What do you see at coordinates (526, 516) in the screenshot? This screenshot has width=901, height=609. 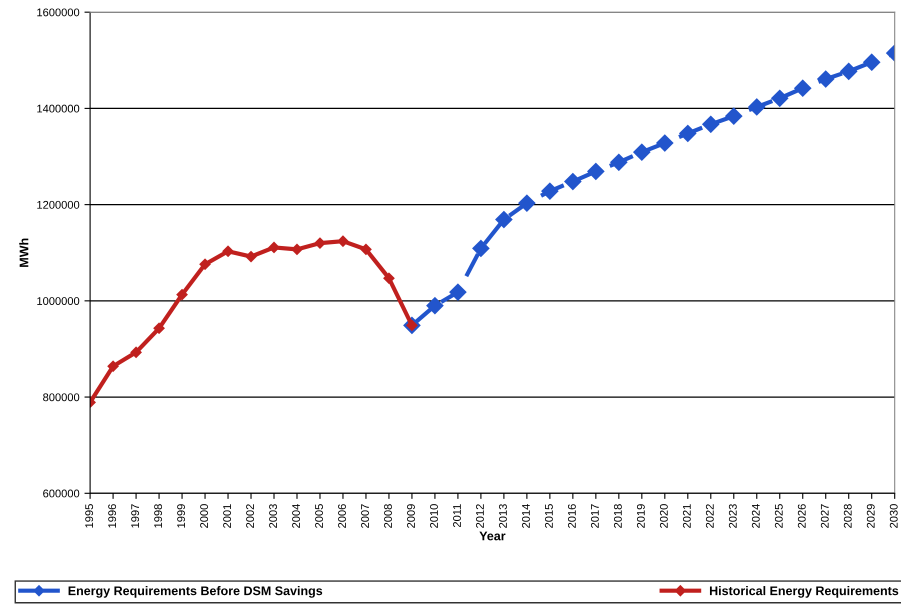 I see `x-tick-label: 2014` at bounding box center [526, 516].